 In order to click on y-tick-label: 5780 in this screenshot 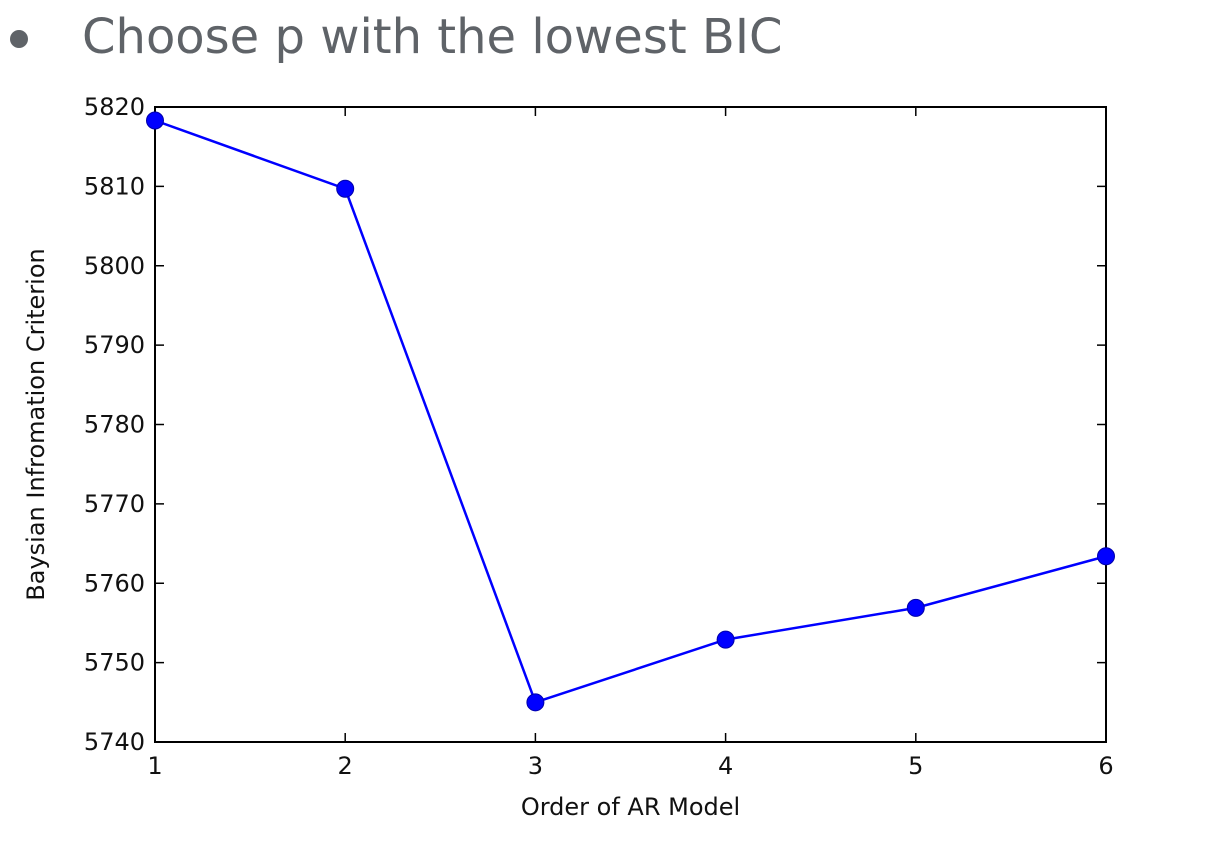, I will do `click(114, 425)`.